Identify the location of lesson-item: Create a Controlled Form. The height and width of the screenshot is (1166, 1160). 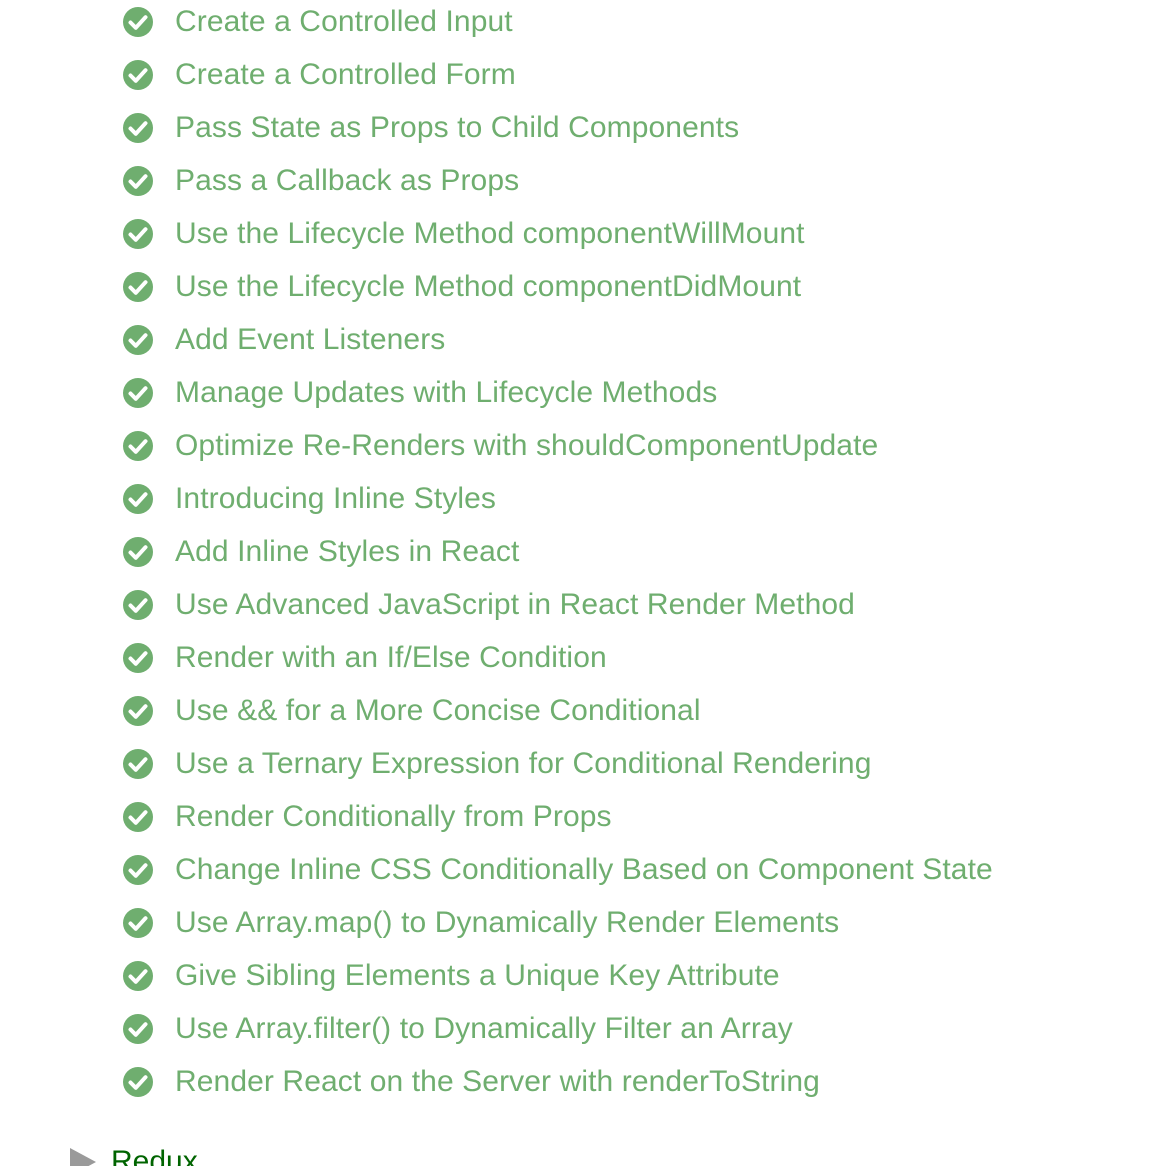
(319, 75).